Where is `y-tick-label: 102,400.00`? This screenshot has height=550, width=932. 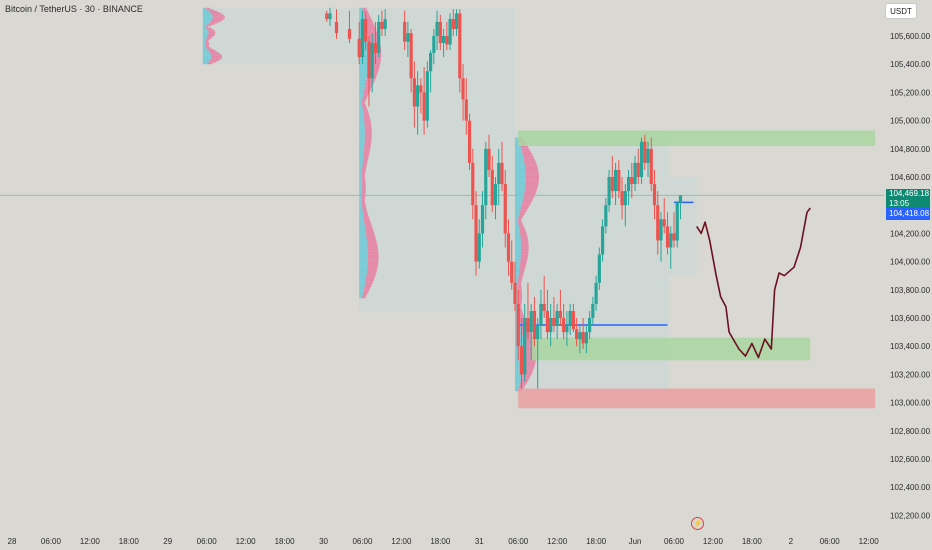 y-tick-label: 102,400.00 is located at coordinates (910, 487).